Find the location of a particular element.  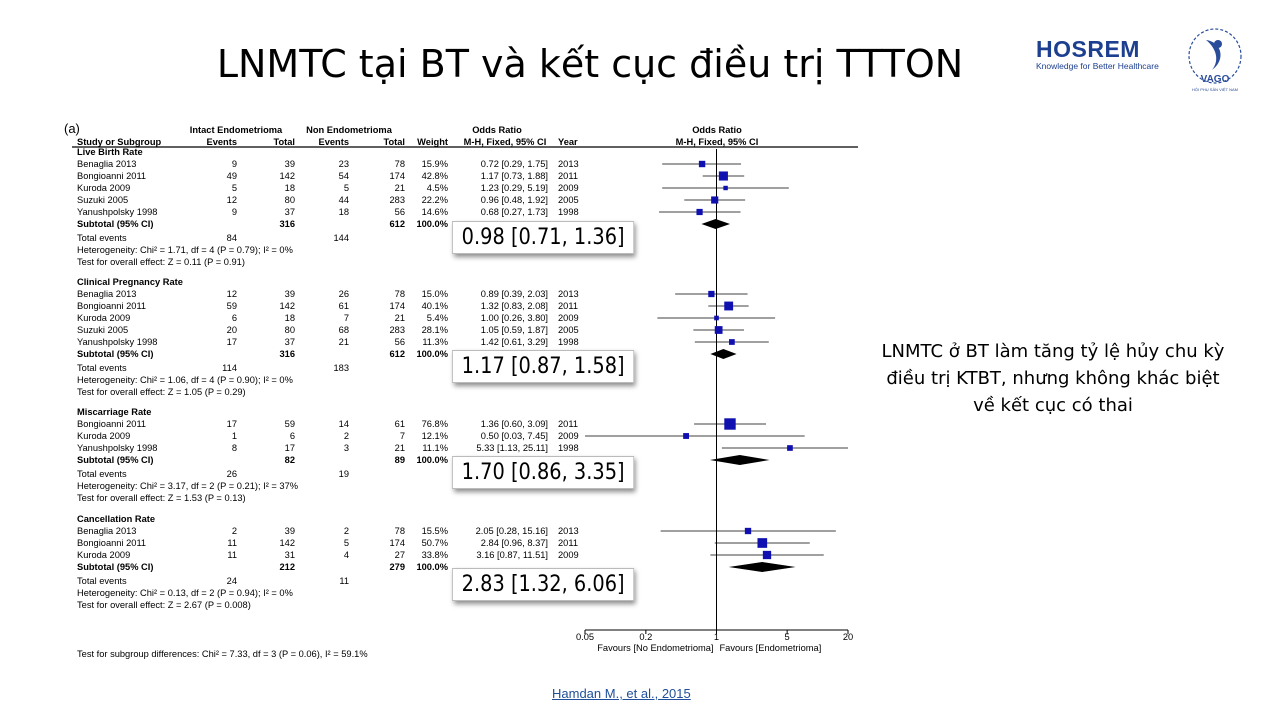

events-non: 44 is located at coordinates (344, 200).